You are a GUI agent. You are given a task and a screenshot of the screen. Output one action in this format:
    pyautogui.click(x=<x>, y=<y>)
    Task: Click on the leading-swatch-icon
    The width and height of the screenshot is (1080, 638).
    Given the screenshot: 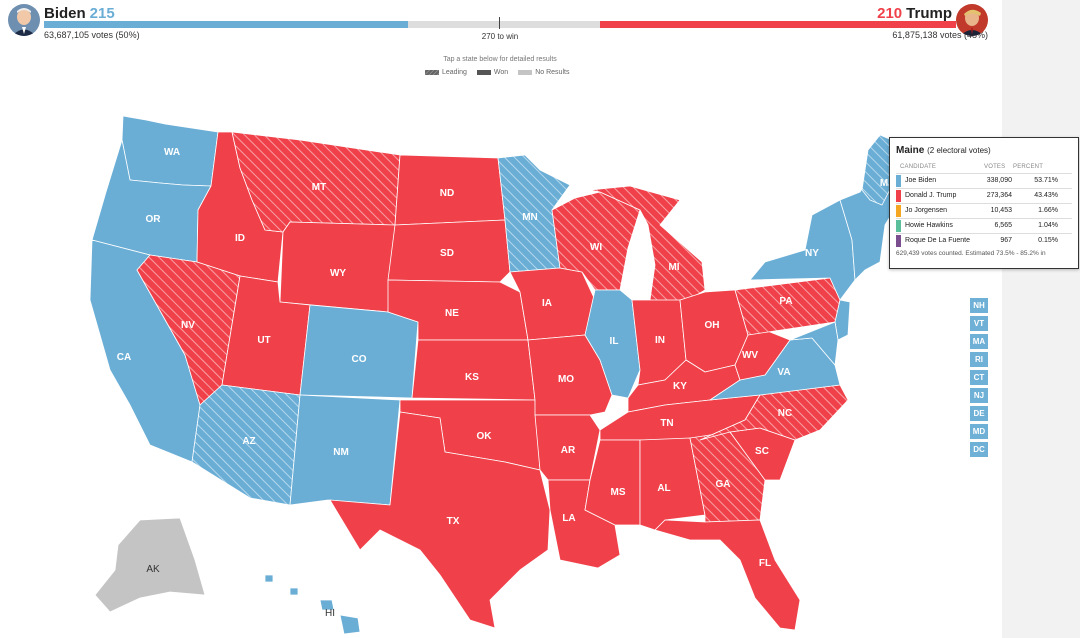 What is the action you would take?
    pyautogui.click(x=432, y=72)
    